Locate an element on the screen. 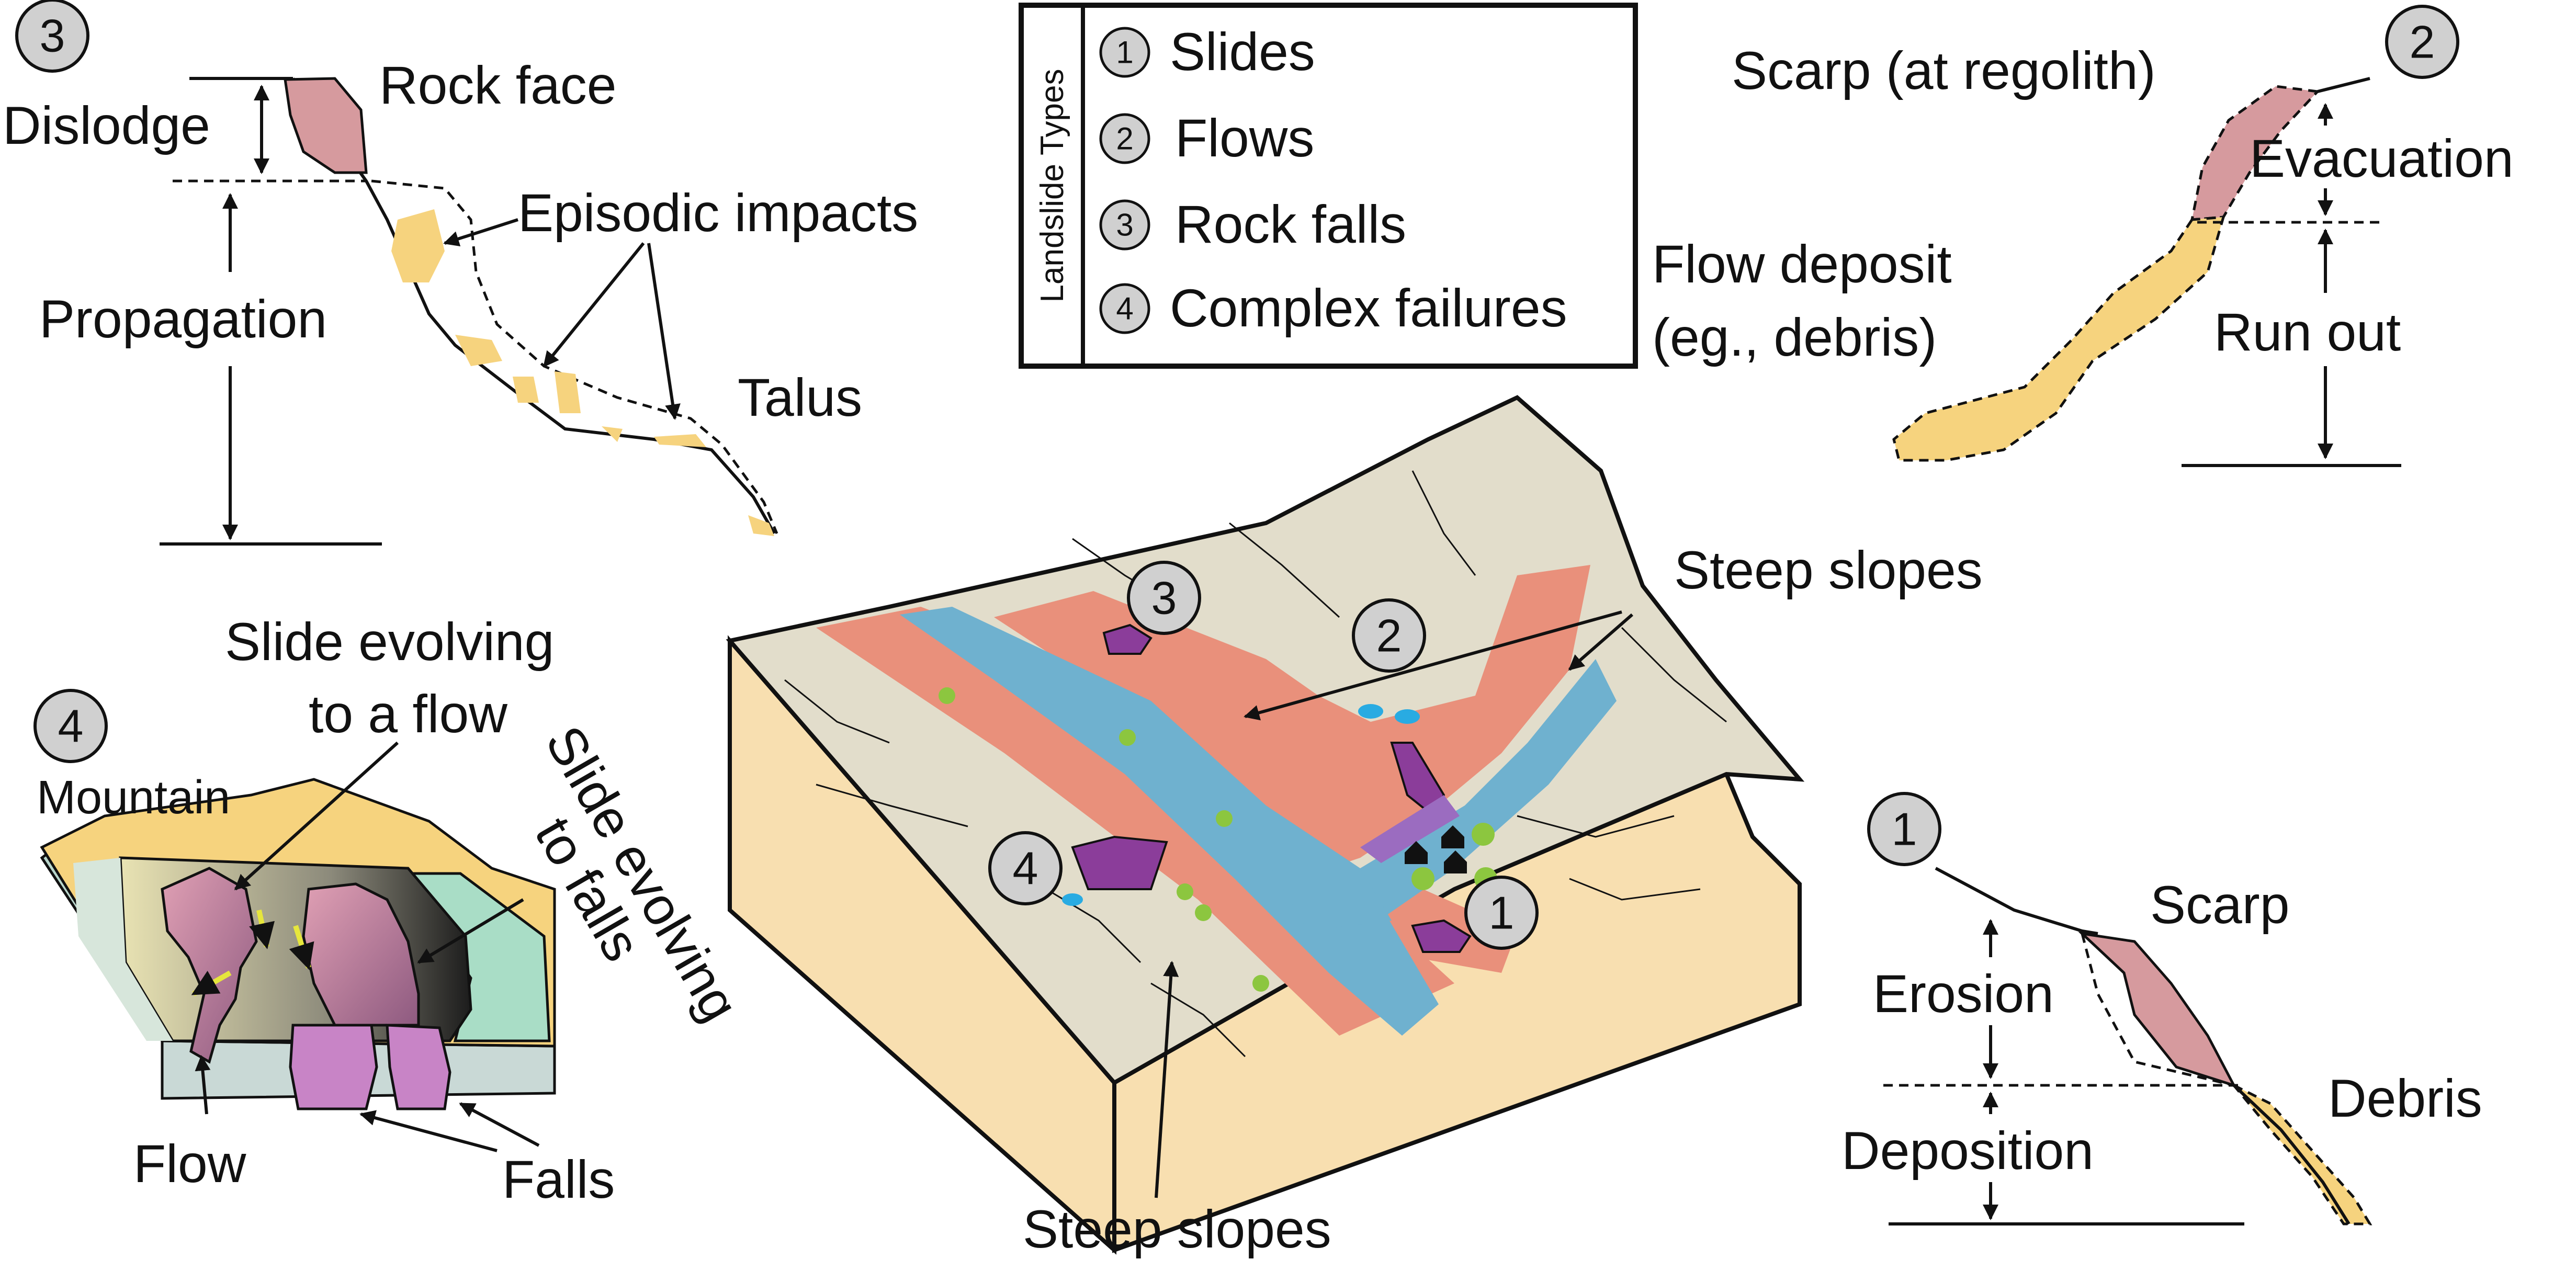  block-marker-3: 3 is located at coordinates (1164, 598).